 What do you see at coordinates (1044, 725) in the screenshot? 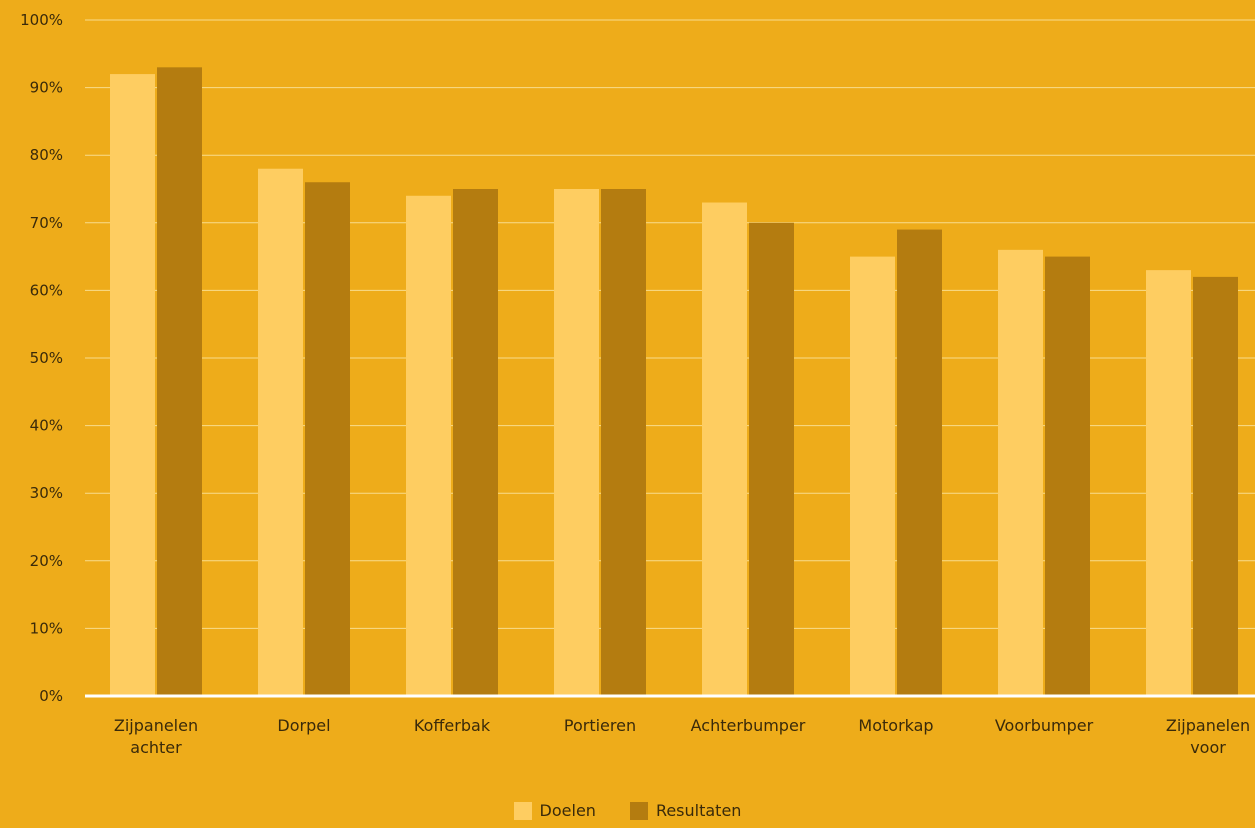
I see `x-tick-label: Voorbumper` at bounding box center [1044, 725].